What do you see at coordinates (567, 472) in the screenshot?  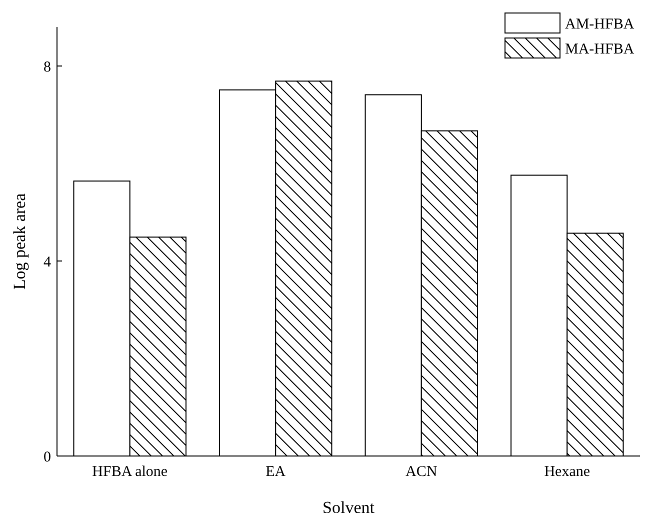 I see `x-tick-label: Hexane` at bounding box center [567, 472].